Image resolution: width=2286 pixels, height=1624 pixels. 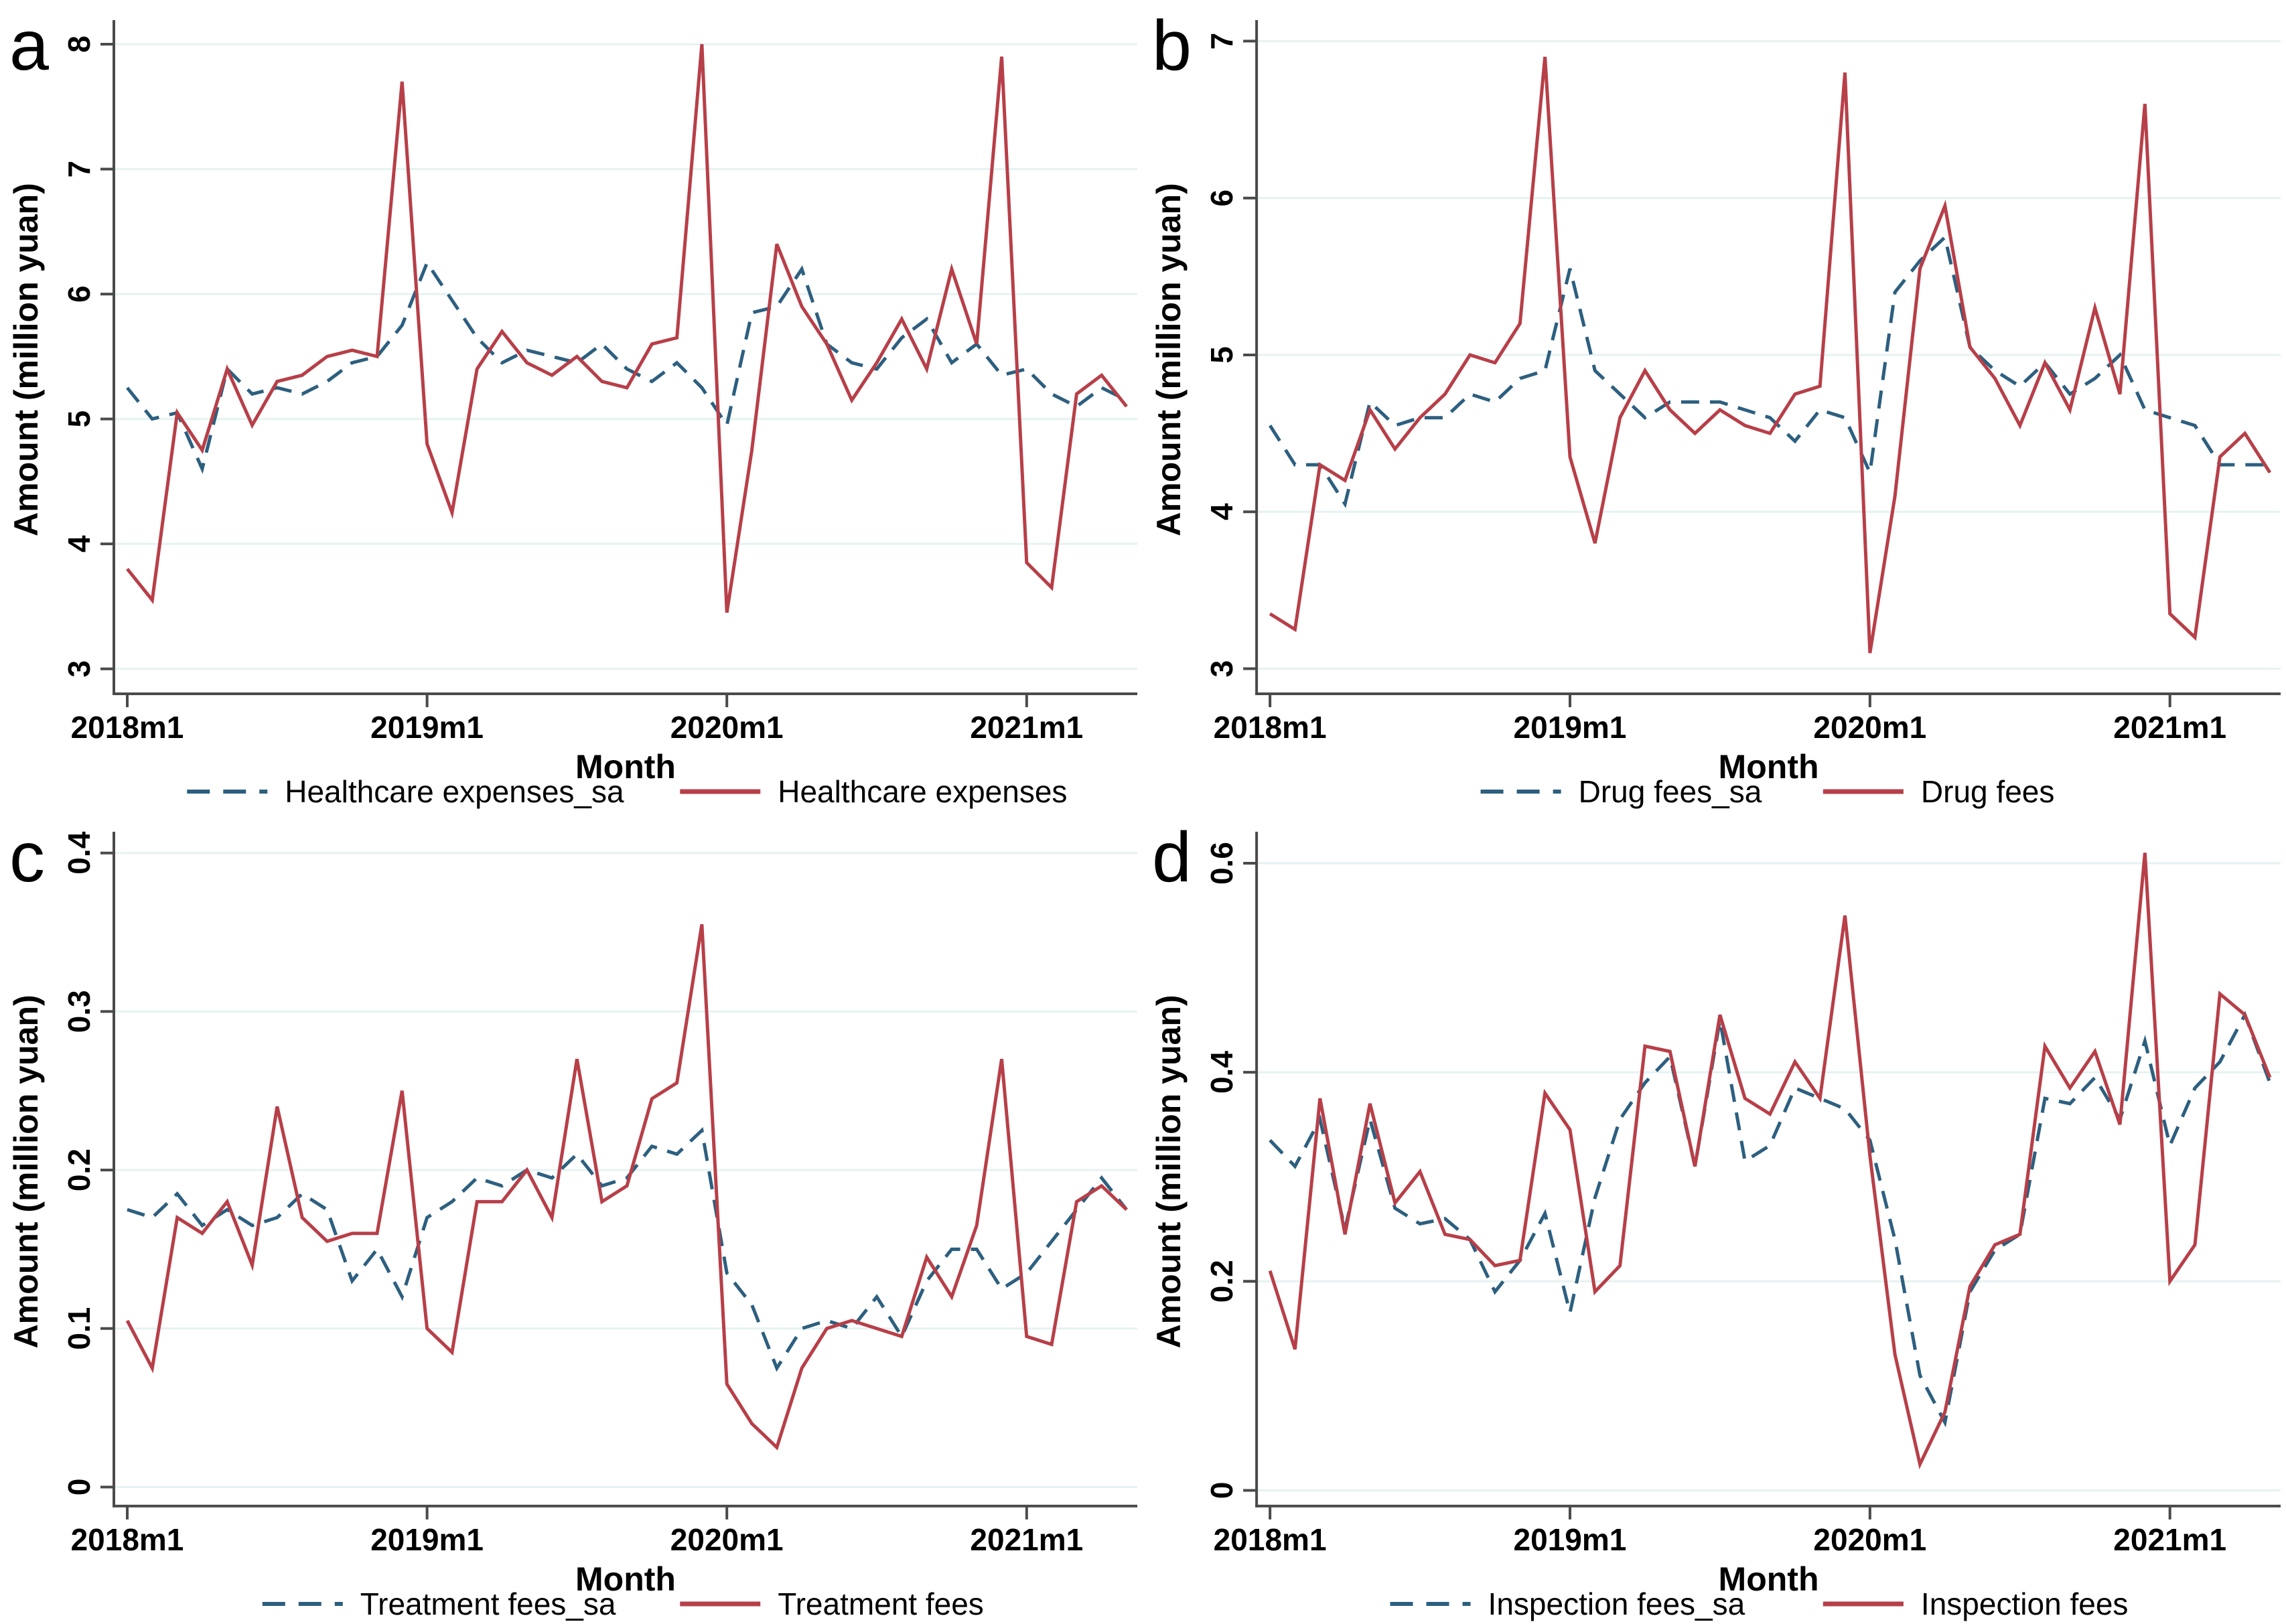 I want to click on y-tick-label: 8, so click(x=79, y=44).